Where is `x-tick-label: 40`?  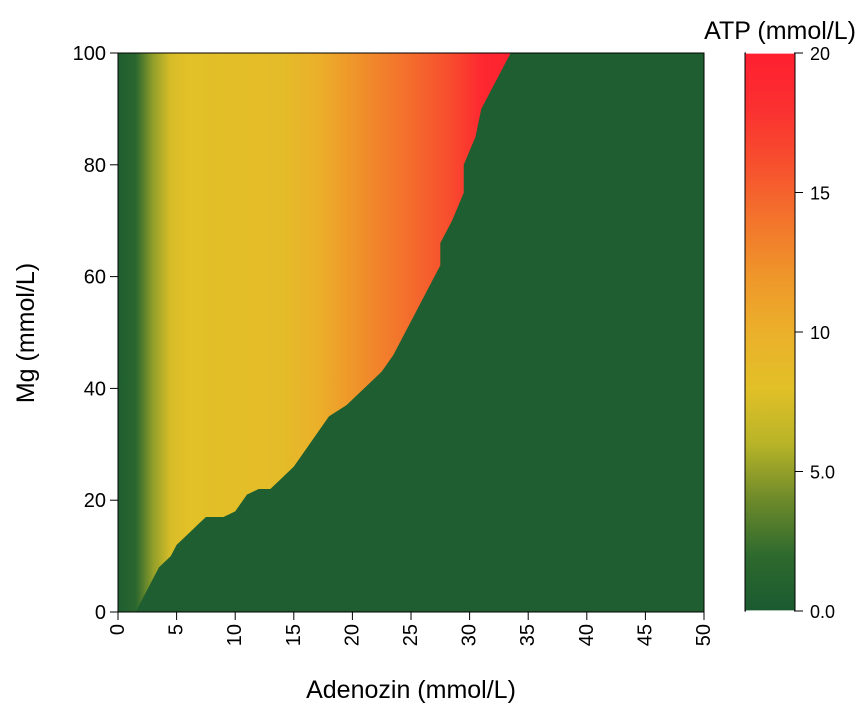 x-tick-label: 40 is located at coordinates (587, 635).